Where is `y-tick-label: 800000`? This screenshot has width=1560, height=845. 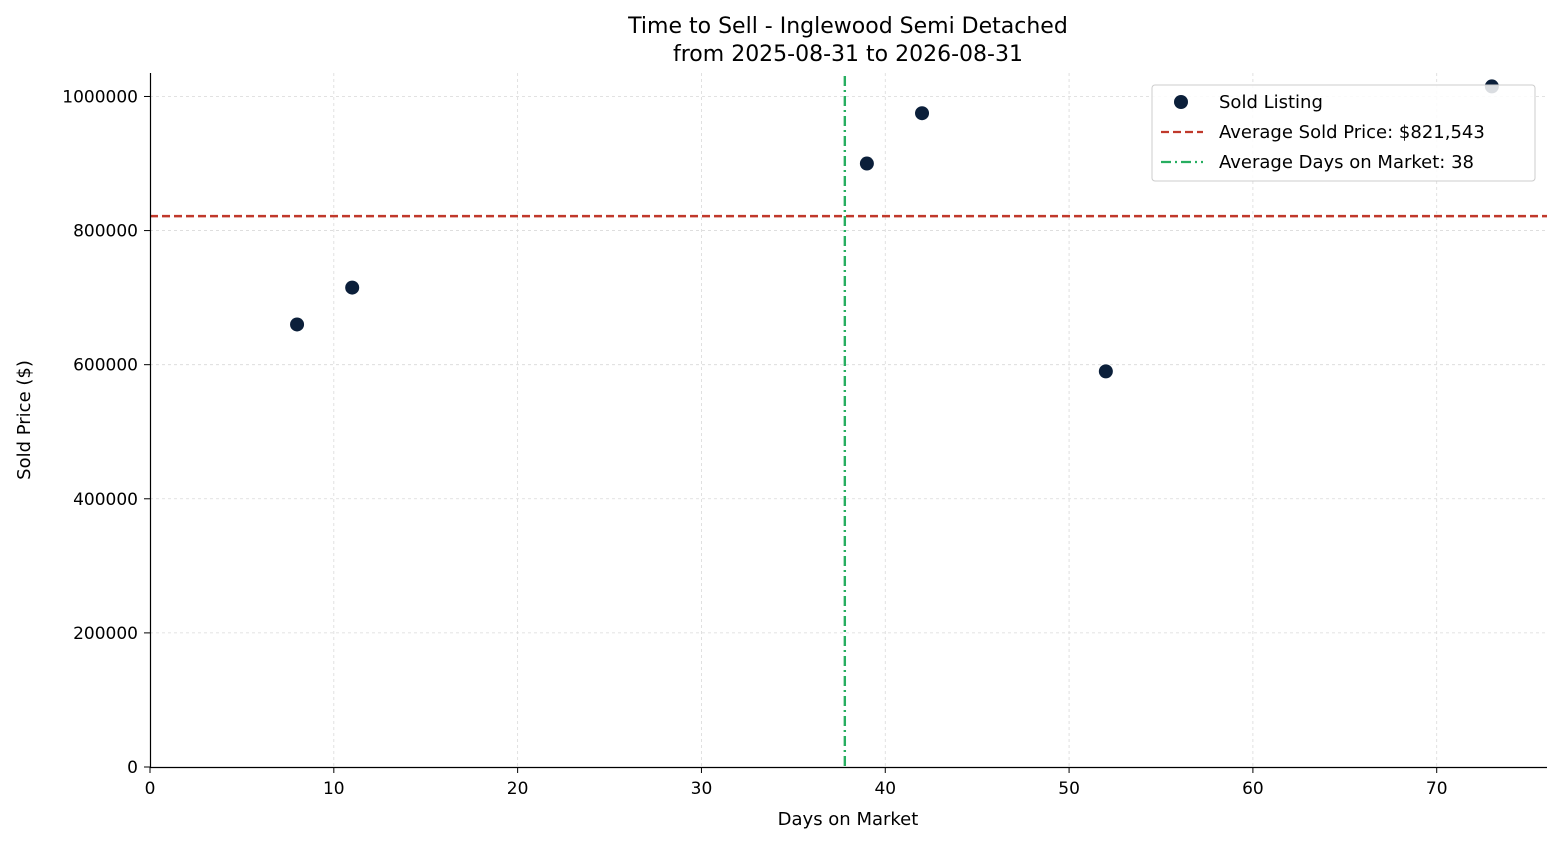
y-tick-label: 800000 is located at coordinates (105, 232).